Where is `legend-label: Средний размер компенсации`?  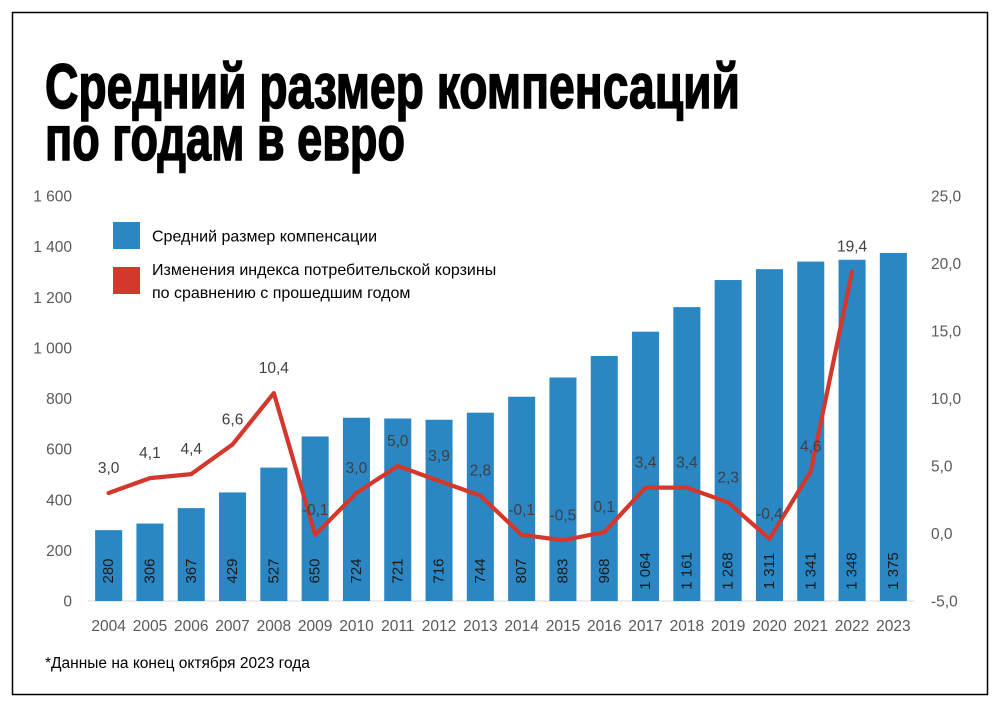 legend-label: Средний размер компенсации is located at coordinates (264, 237).